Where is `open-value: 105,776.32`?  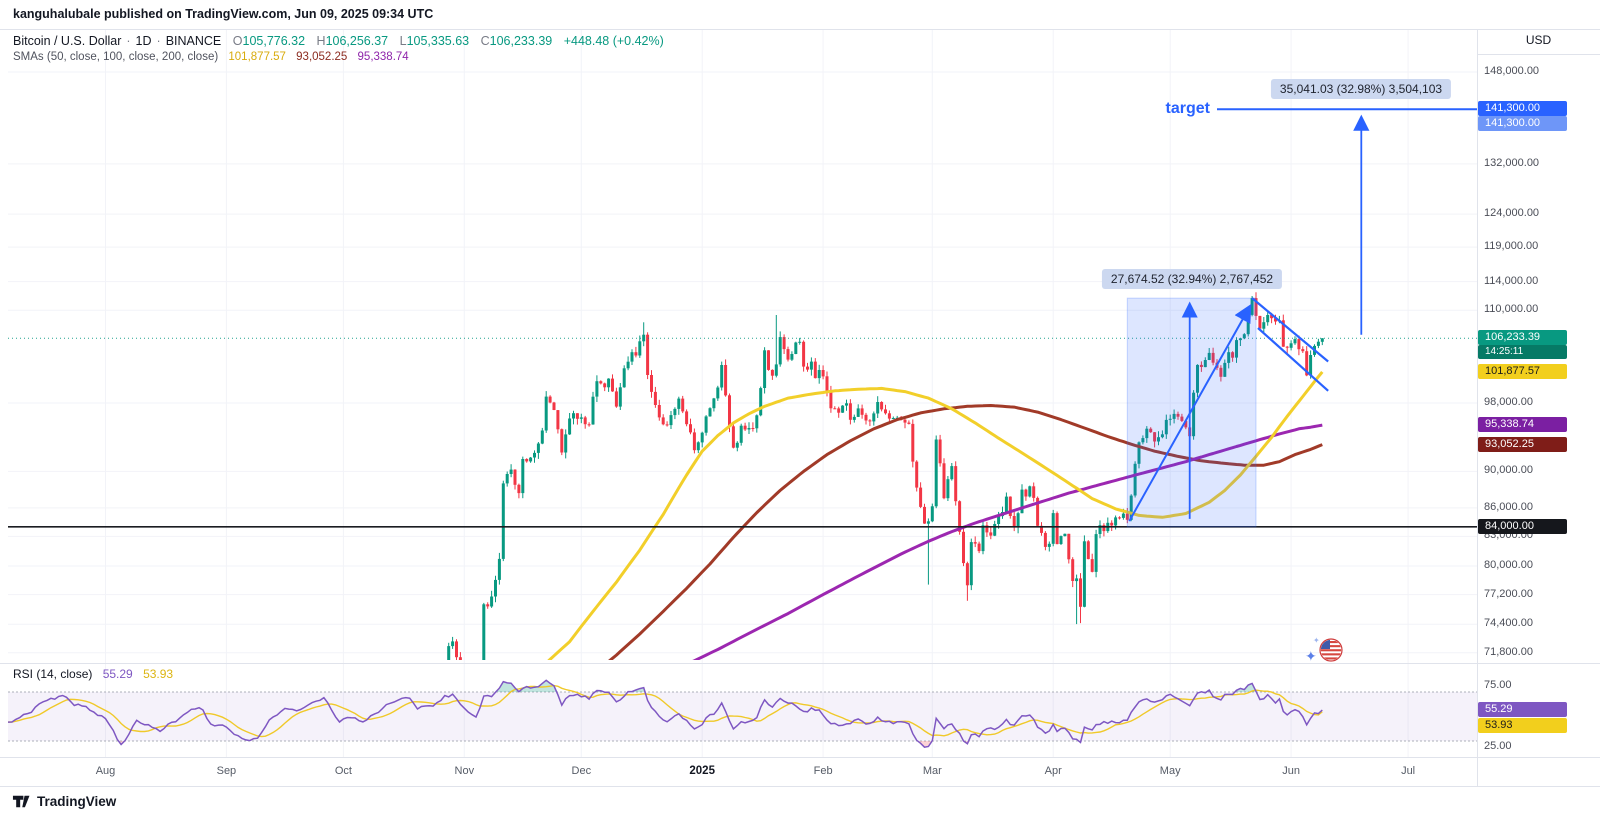
open-value: 105,776.32 is located at coordinates (274, 41).